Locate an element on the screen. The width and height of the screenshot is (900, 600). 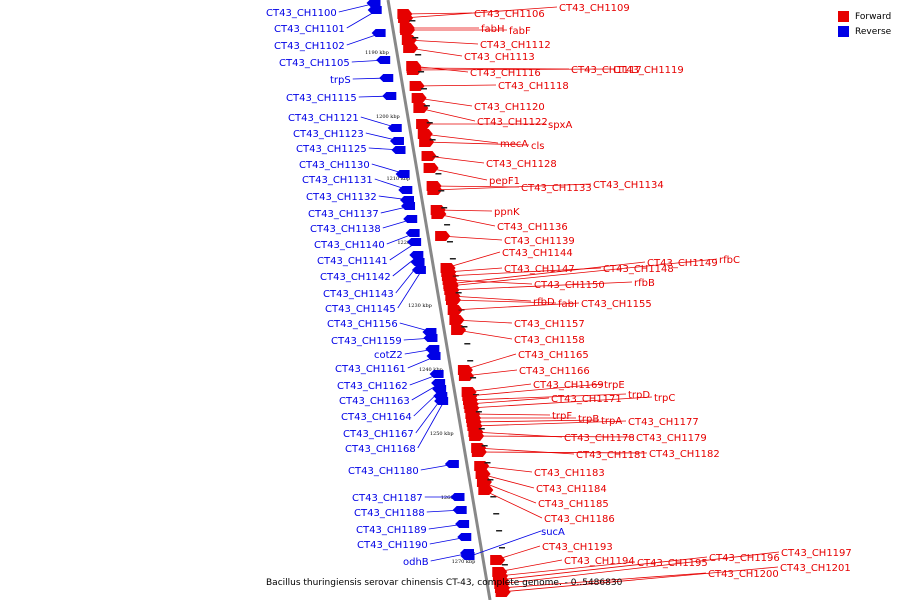
forward-gene-label: ppnK is located at coordinates (507, 212).